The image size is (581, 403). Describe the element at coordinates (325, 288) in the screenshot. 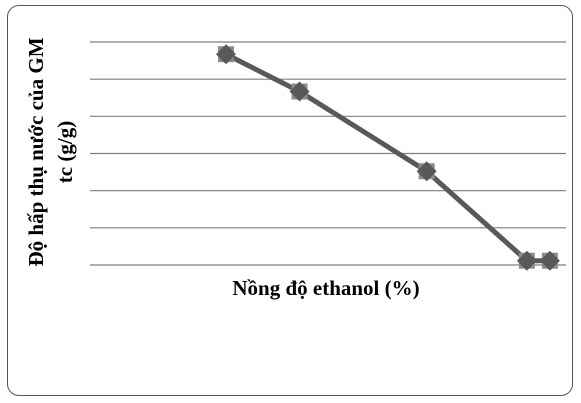

I see `x-axis-label: Nồng độ ethanol (%)` at that location.